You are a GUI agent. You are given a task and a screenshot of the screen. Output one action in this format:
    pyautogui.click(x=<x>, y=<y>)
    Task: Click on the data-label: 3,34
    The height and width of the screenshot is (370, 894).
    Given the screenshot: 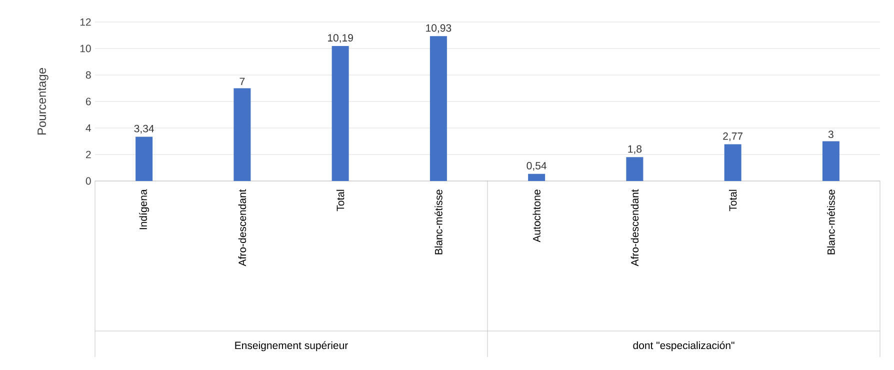 What is the action you would take?
    pyautogui.click(x=144, y=129)
    